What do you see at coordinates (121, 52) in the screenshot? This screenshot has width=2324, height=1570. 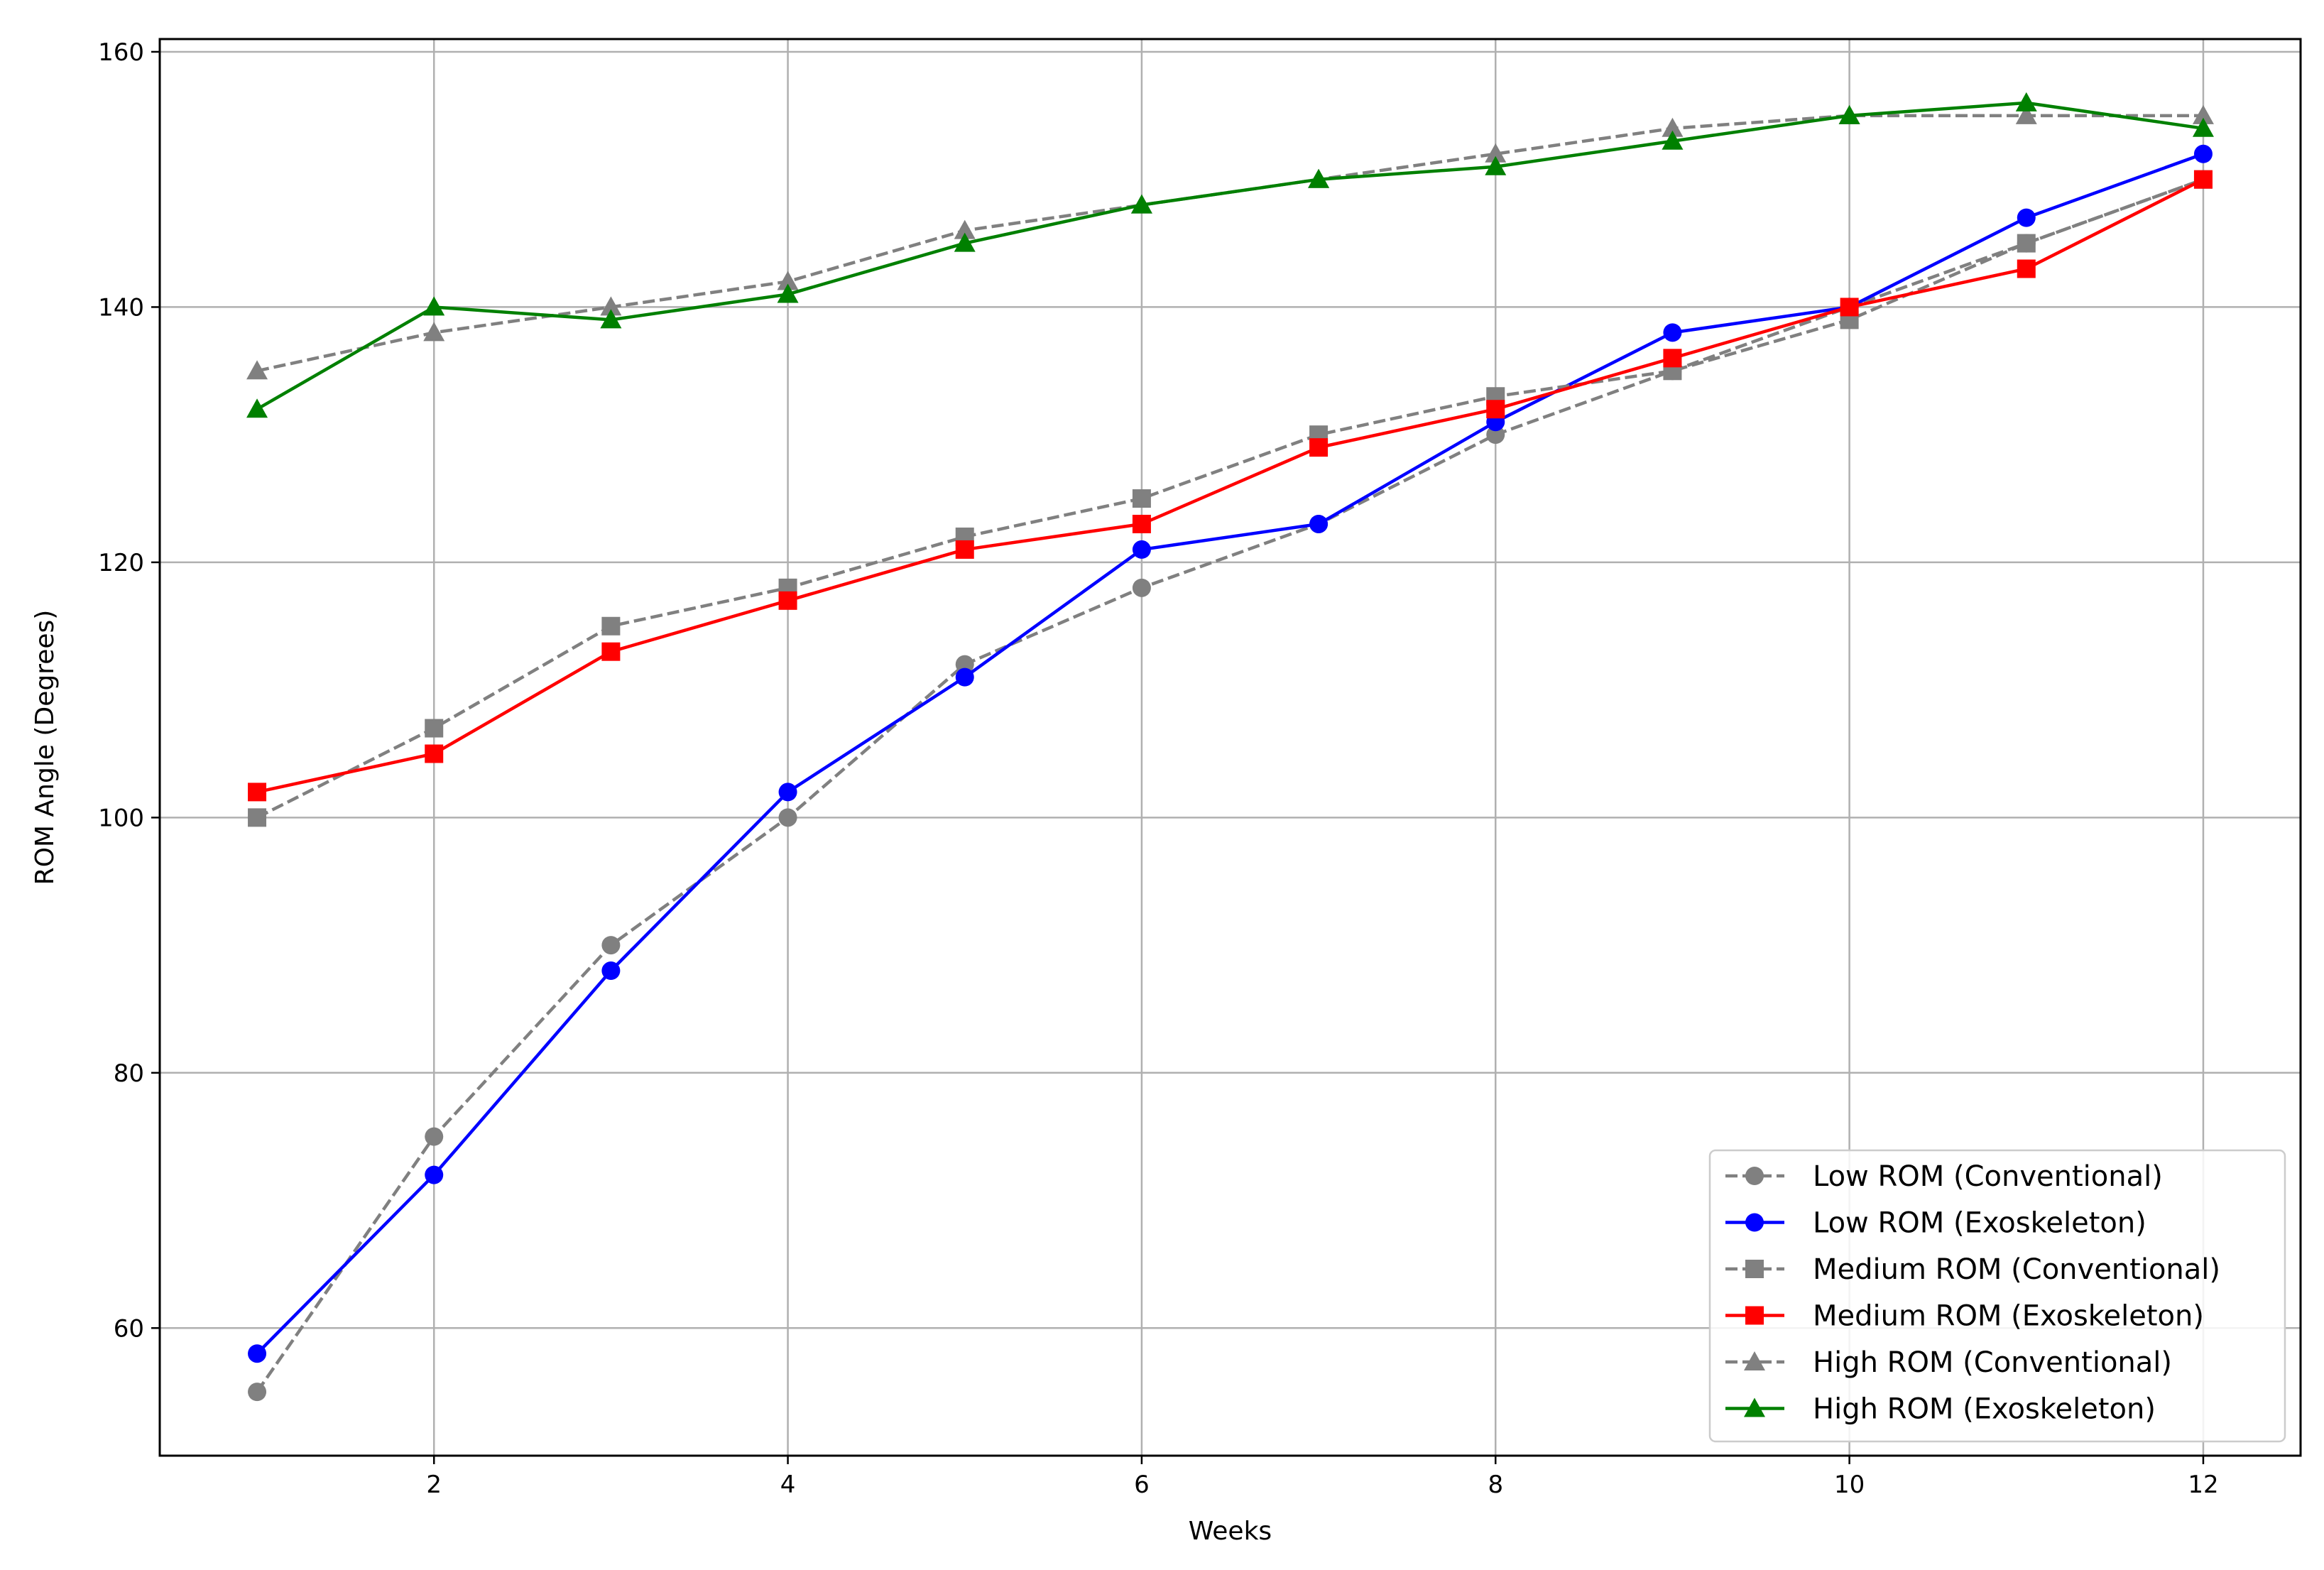 I see `y-tick-label: 160` at bounding box center [121, 52].